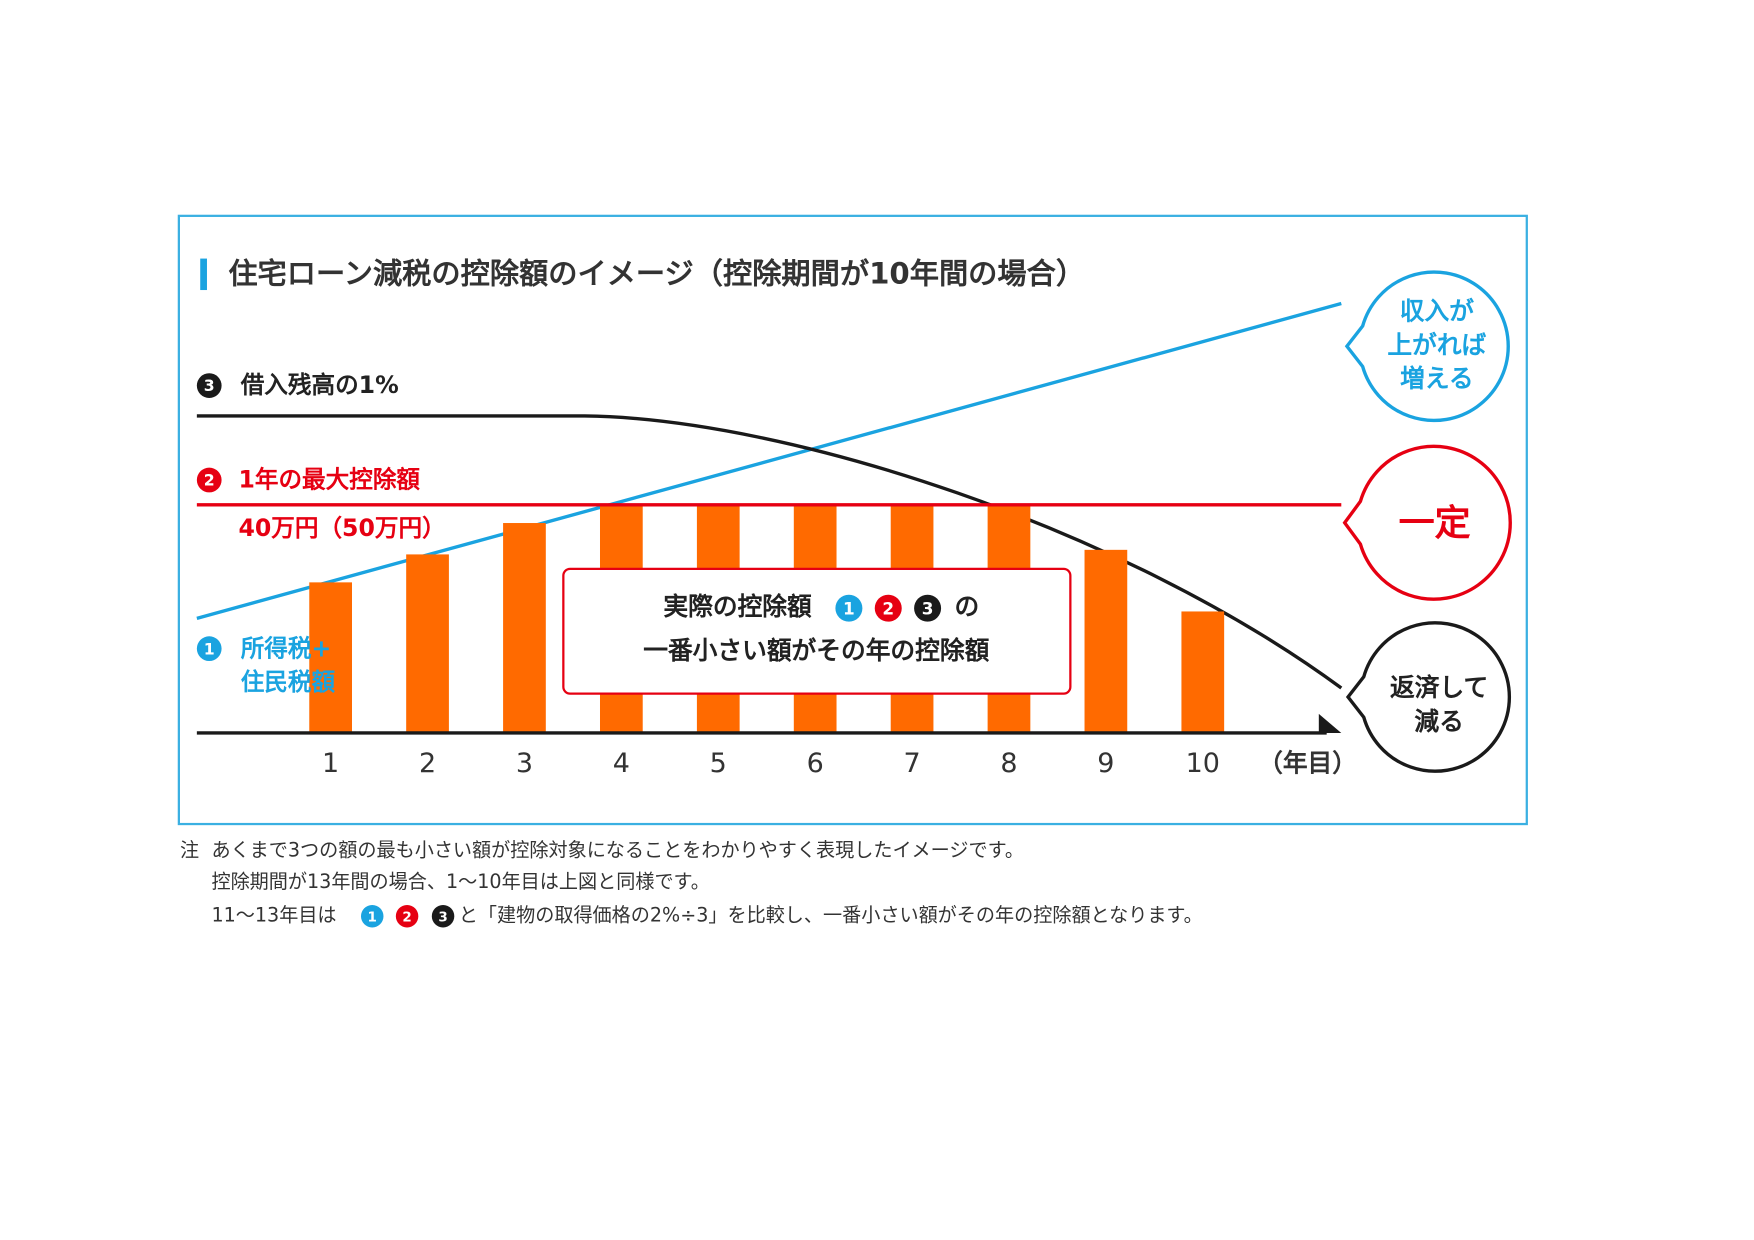 This screenshot has width=1754, height=1240. Describe the element at coordinates (524, 763) in the screenshot. I see `x-tick-label: 3` at that location.